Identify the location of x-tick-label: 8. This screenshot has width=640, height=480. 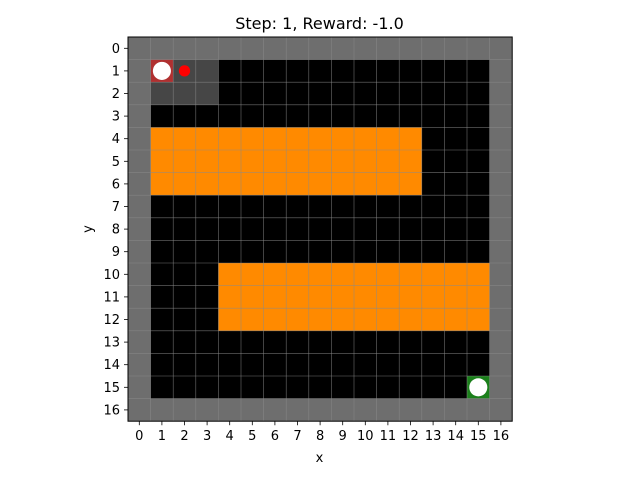
(320, 436).